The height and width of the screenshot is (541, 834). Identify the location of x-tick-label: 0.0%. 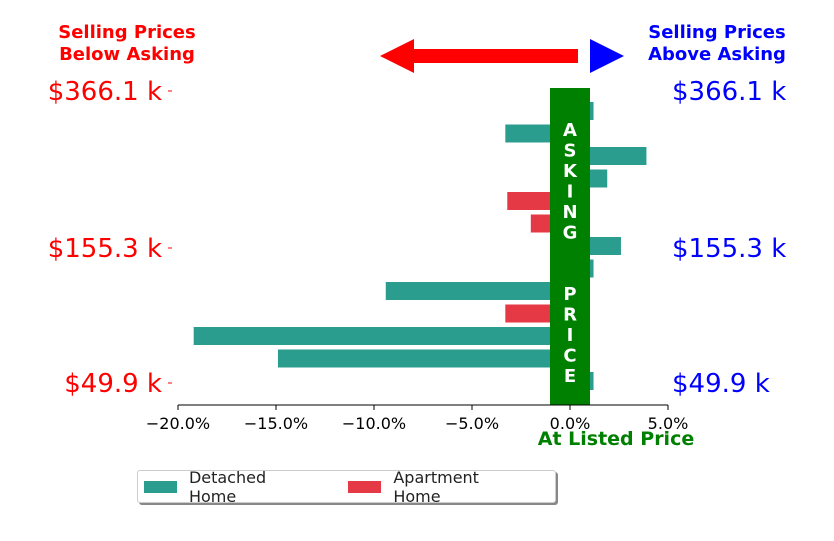
(570, 423).